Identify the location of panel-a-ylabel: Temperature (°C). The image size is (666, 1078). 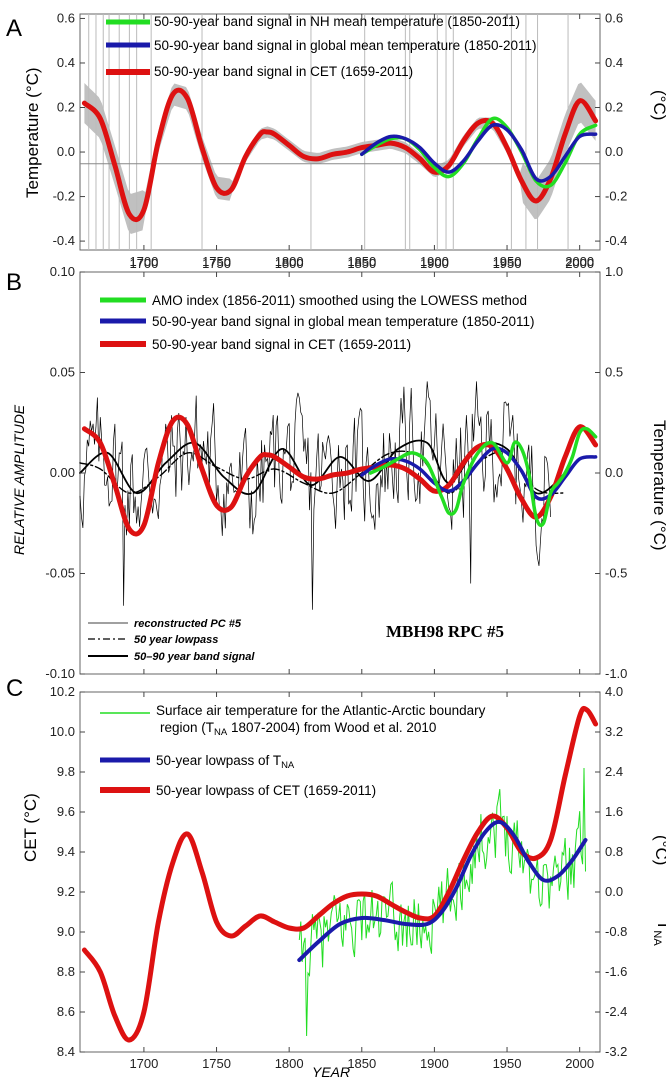
(32, 132).